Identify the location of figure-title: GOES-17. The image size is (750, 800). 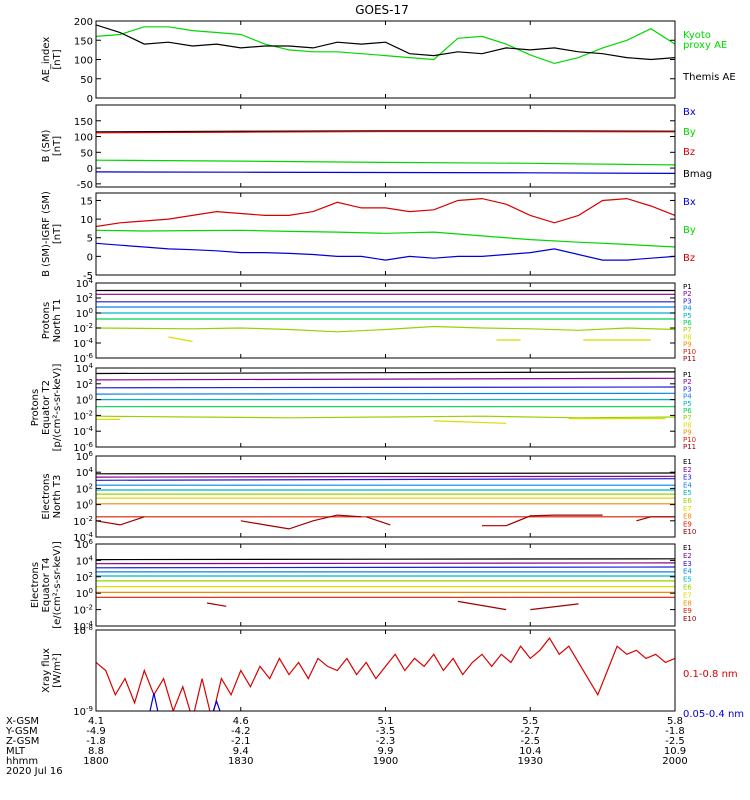
(382, 10).